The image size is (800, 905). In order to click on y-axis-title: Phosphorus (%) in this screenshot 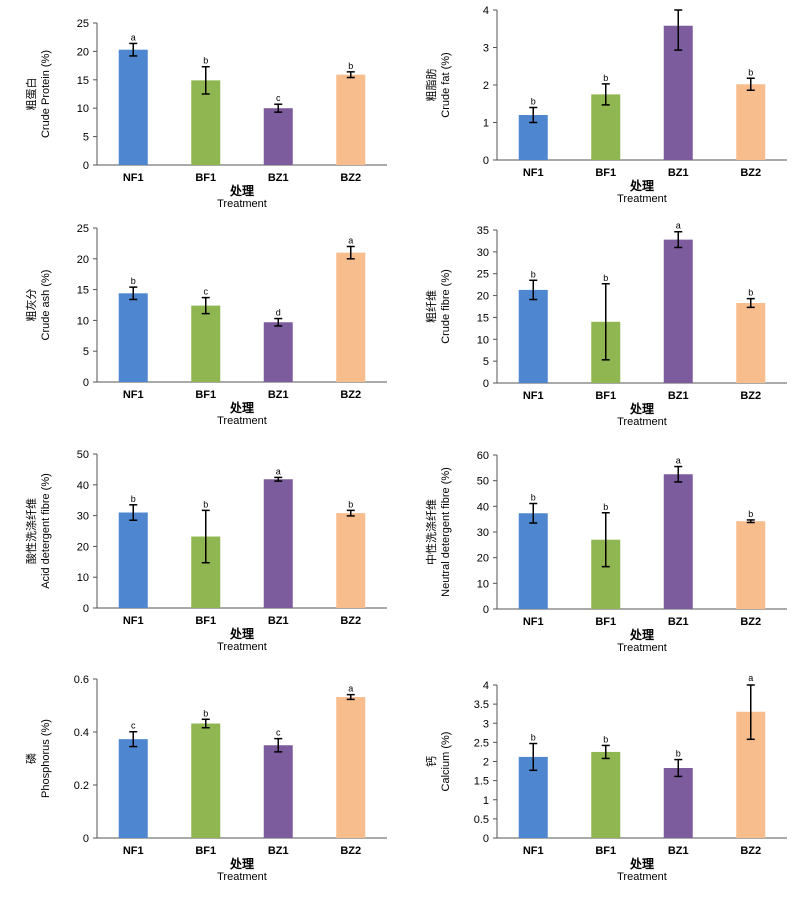, I will do `click(46, 758)`.